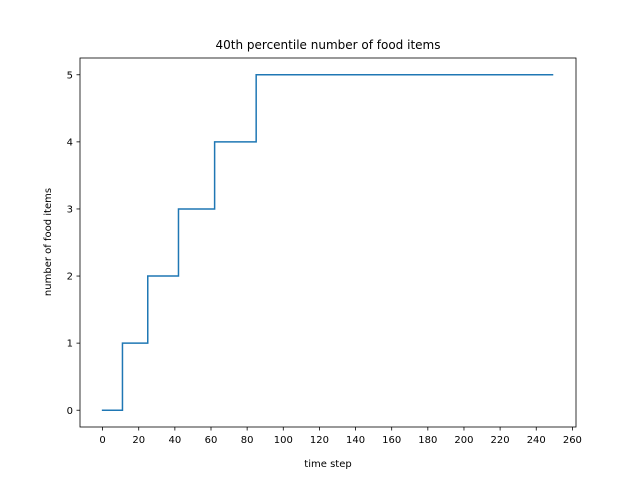  What do you see at coordinates (283, 440) in the screenshot?
I see `x-tick-label: 100` at bounding box center [283, 440].